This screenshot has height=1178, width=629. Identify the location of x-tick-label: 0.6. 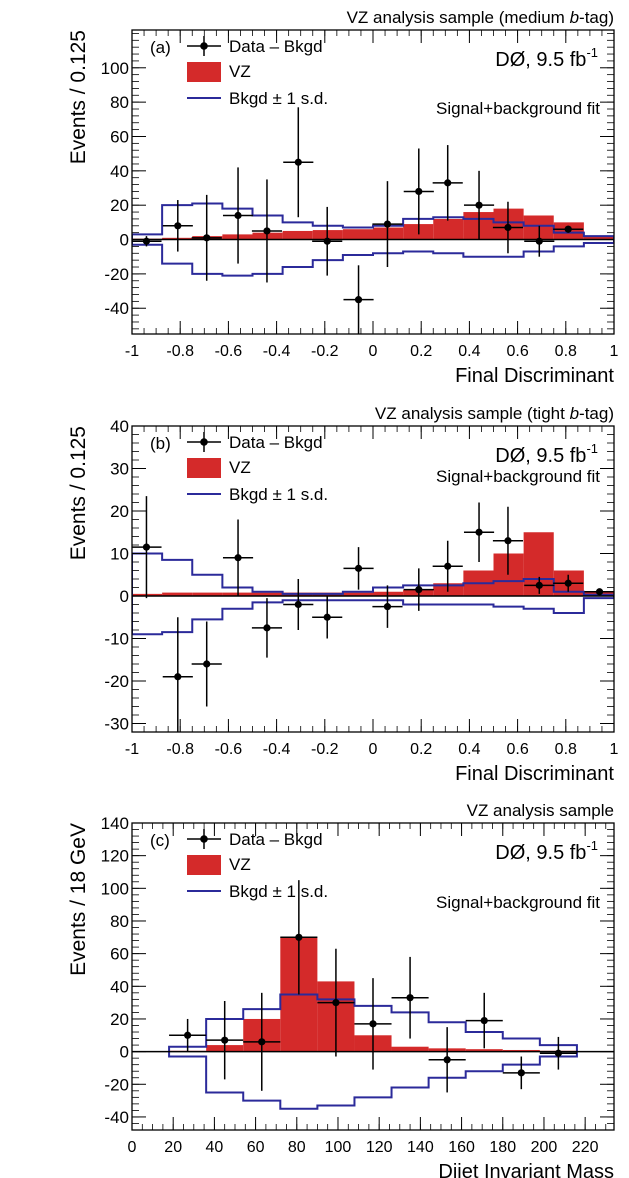
(517, 351).